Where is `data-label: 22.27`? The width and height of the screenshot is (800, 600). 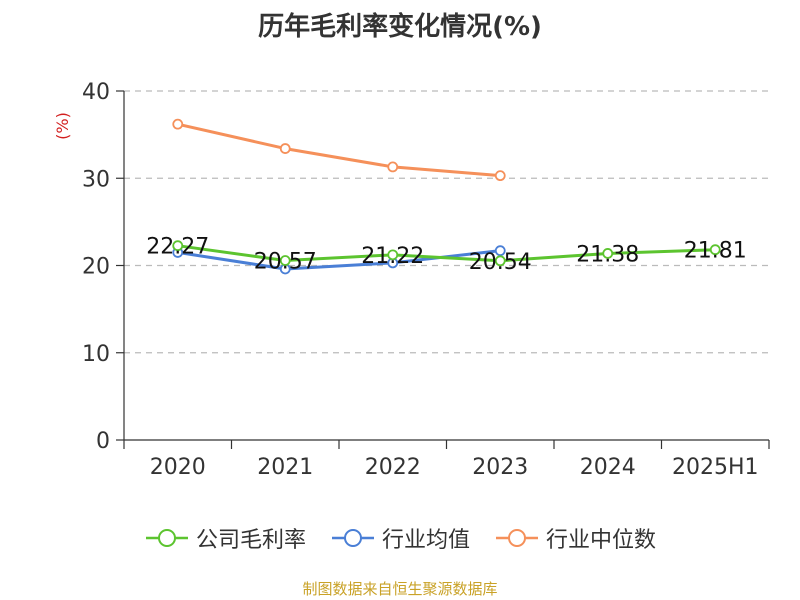 data-label: 22.27 is located at coordinates (177, 247).